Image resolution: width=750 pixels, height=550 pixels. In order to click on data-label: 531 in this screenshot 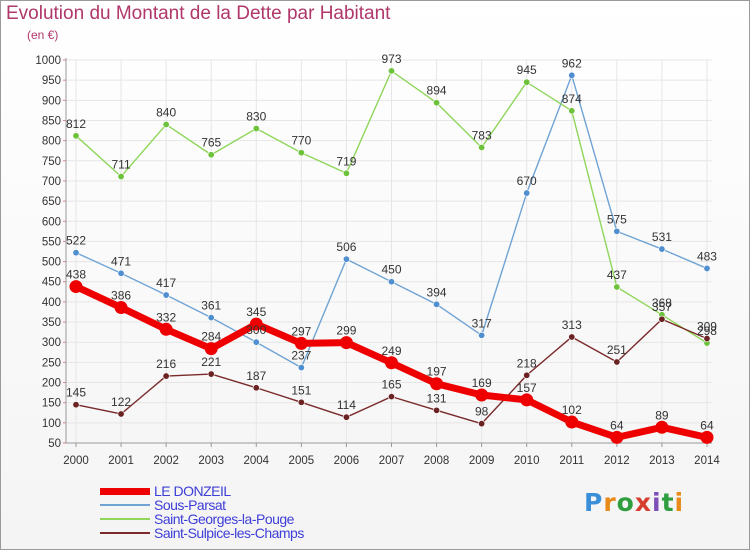, I will do `click(662, 237)`.